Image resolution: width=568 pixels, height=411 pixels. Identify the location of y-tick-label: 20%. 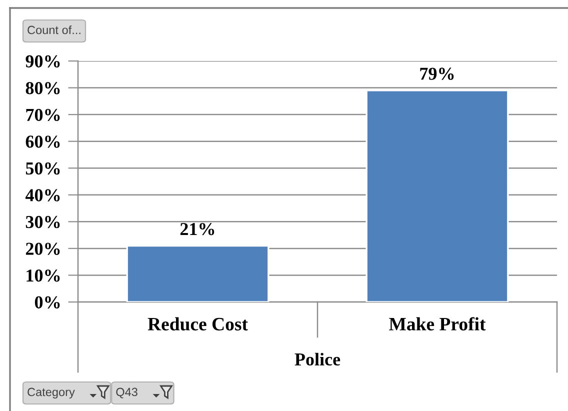
(43, 248).